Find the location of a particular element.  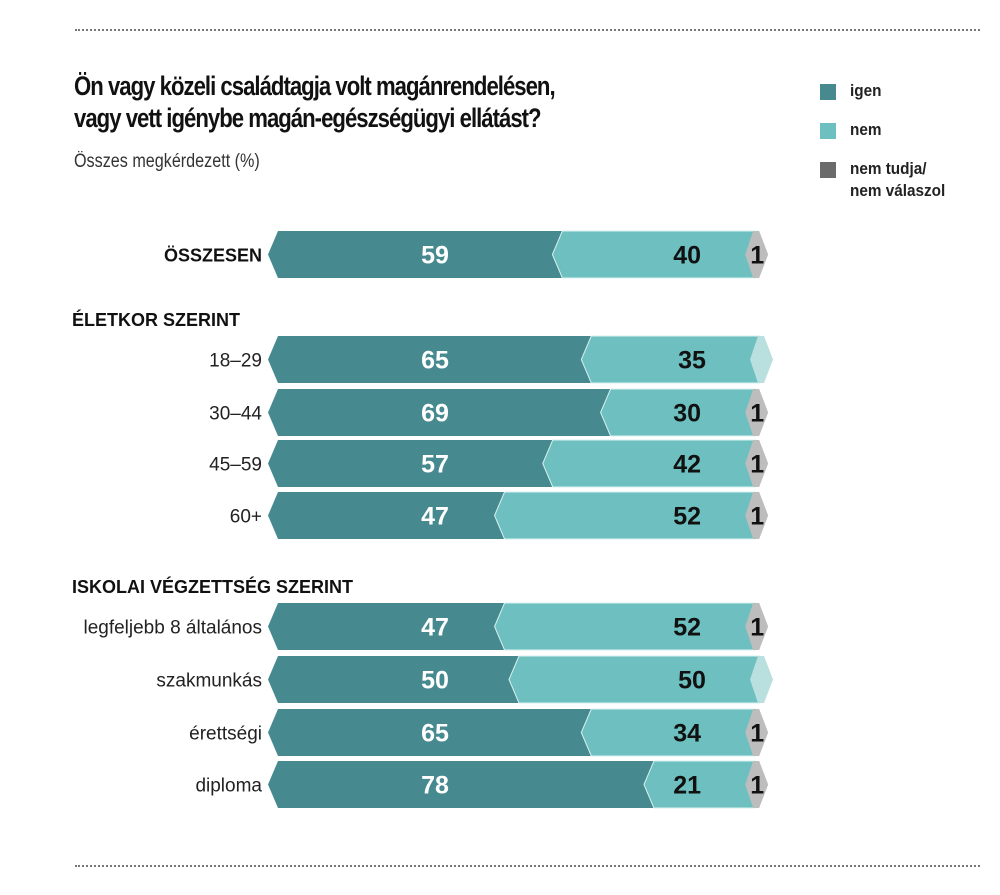

row-label: 18–29 is located at coordinates (235, 361).